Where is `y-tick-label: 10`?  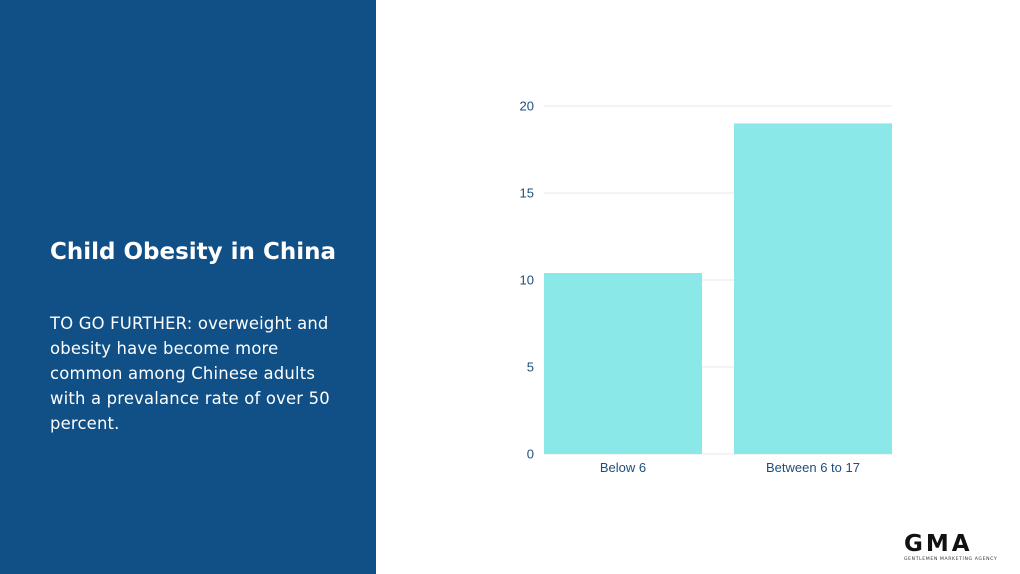
y-tick-label: 10 is located at coordinates (527, 280).